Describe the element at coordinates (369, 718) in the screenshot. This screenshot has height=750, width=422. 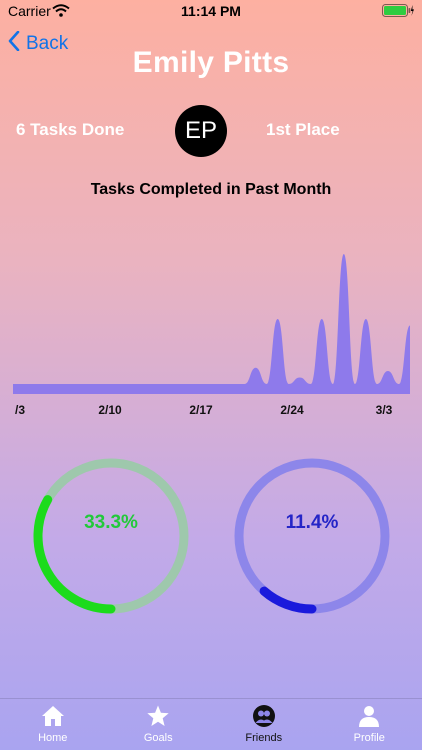
I see `profile-icon` at that location.